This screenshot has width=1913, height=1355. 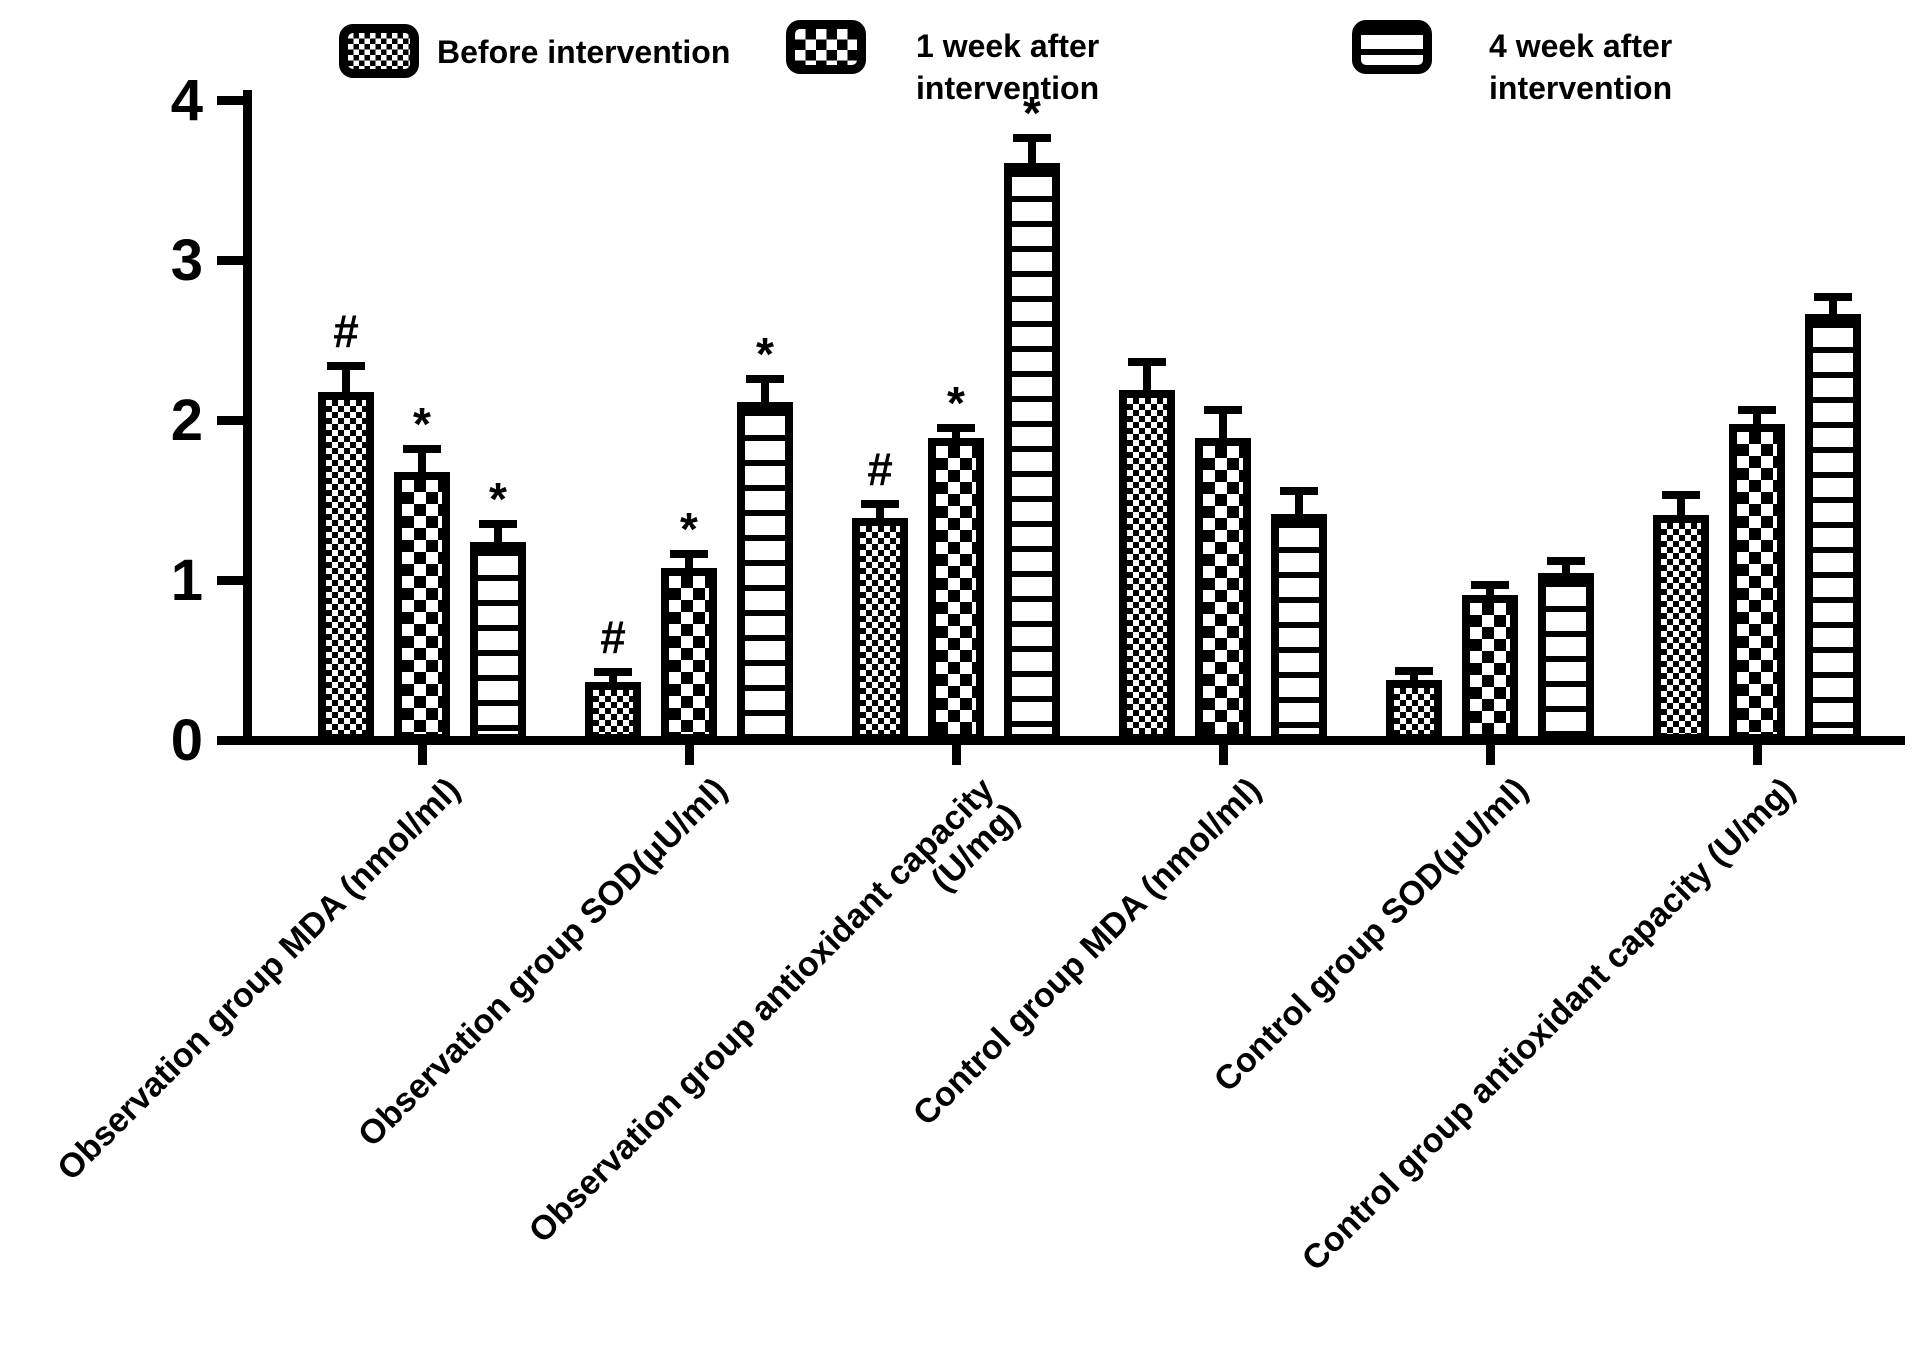 What do you see at coordinates (186, 740) in the screenshot?
I see `y-axis-tick-label: 0` at bounding box center [186, 740].